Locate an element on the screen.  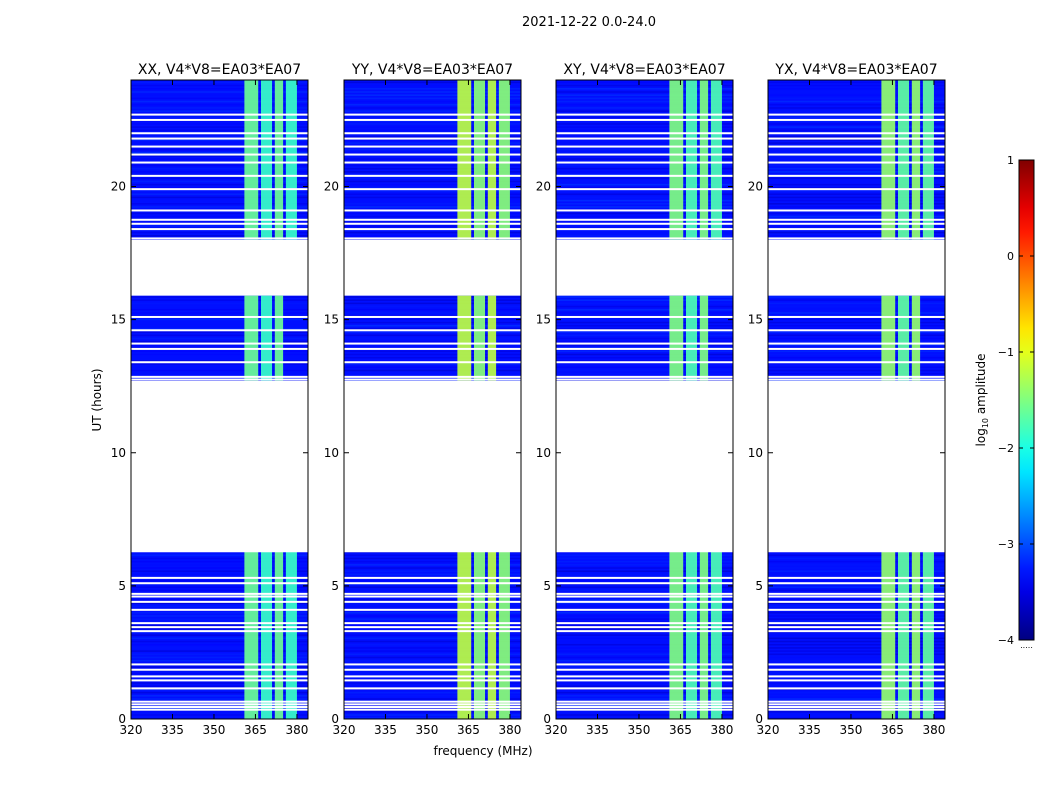
colorbar-label: log10 amplitude is located at coordinates (982, 400).